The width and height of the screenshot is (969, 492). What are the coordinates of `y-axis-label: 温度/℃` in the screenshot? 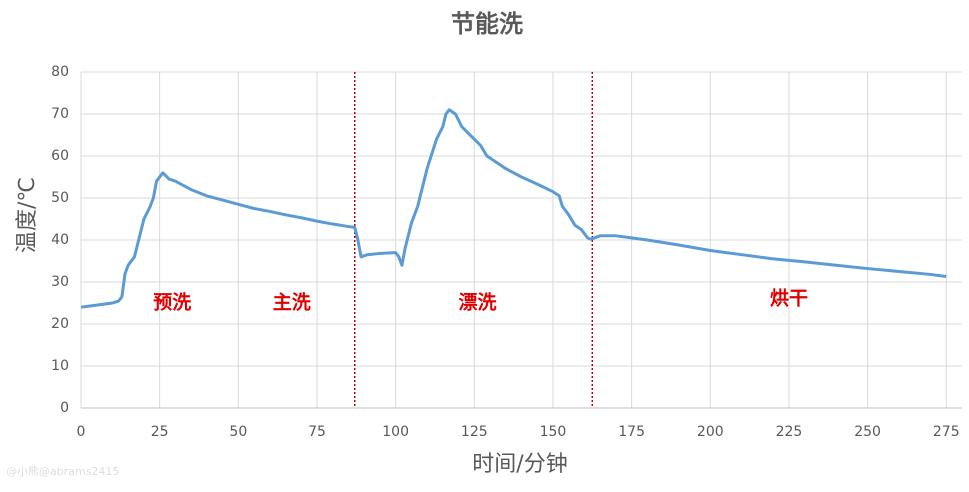 It's located at (27, 215).